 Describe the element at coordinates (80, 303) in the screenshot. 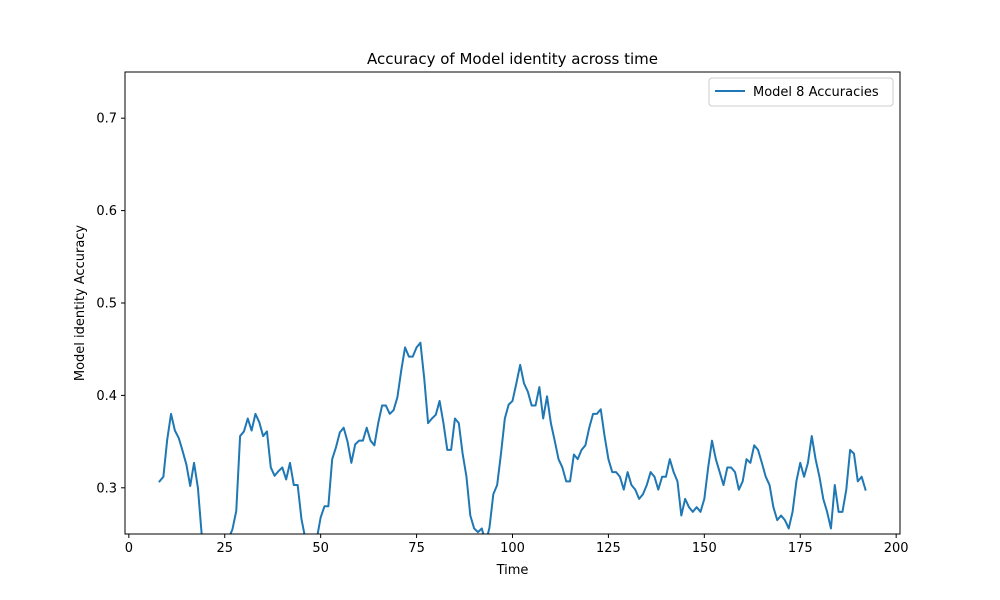

I see `y-axis-label: Model identity Accuracy` at that location.